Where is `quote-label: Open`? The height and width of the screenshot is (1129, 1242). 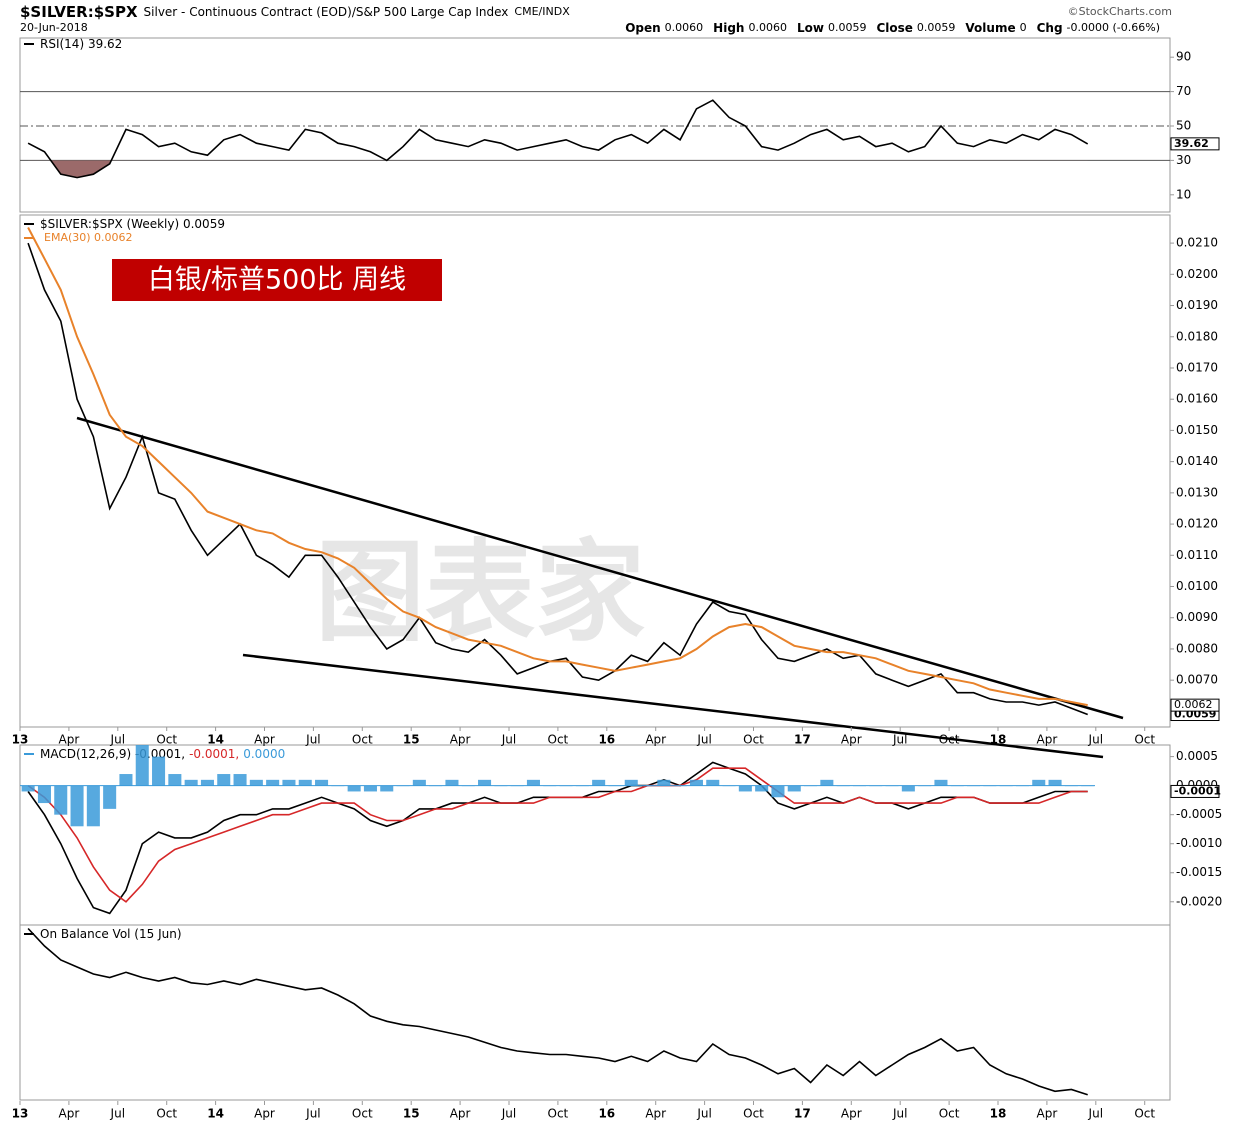
quote-label: Open is located at coordinates (642, 28).